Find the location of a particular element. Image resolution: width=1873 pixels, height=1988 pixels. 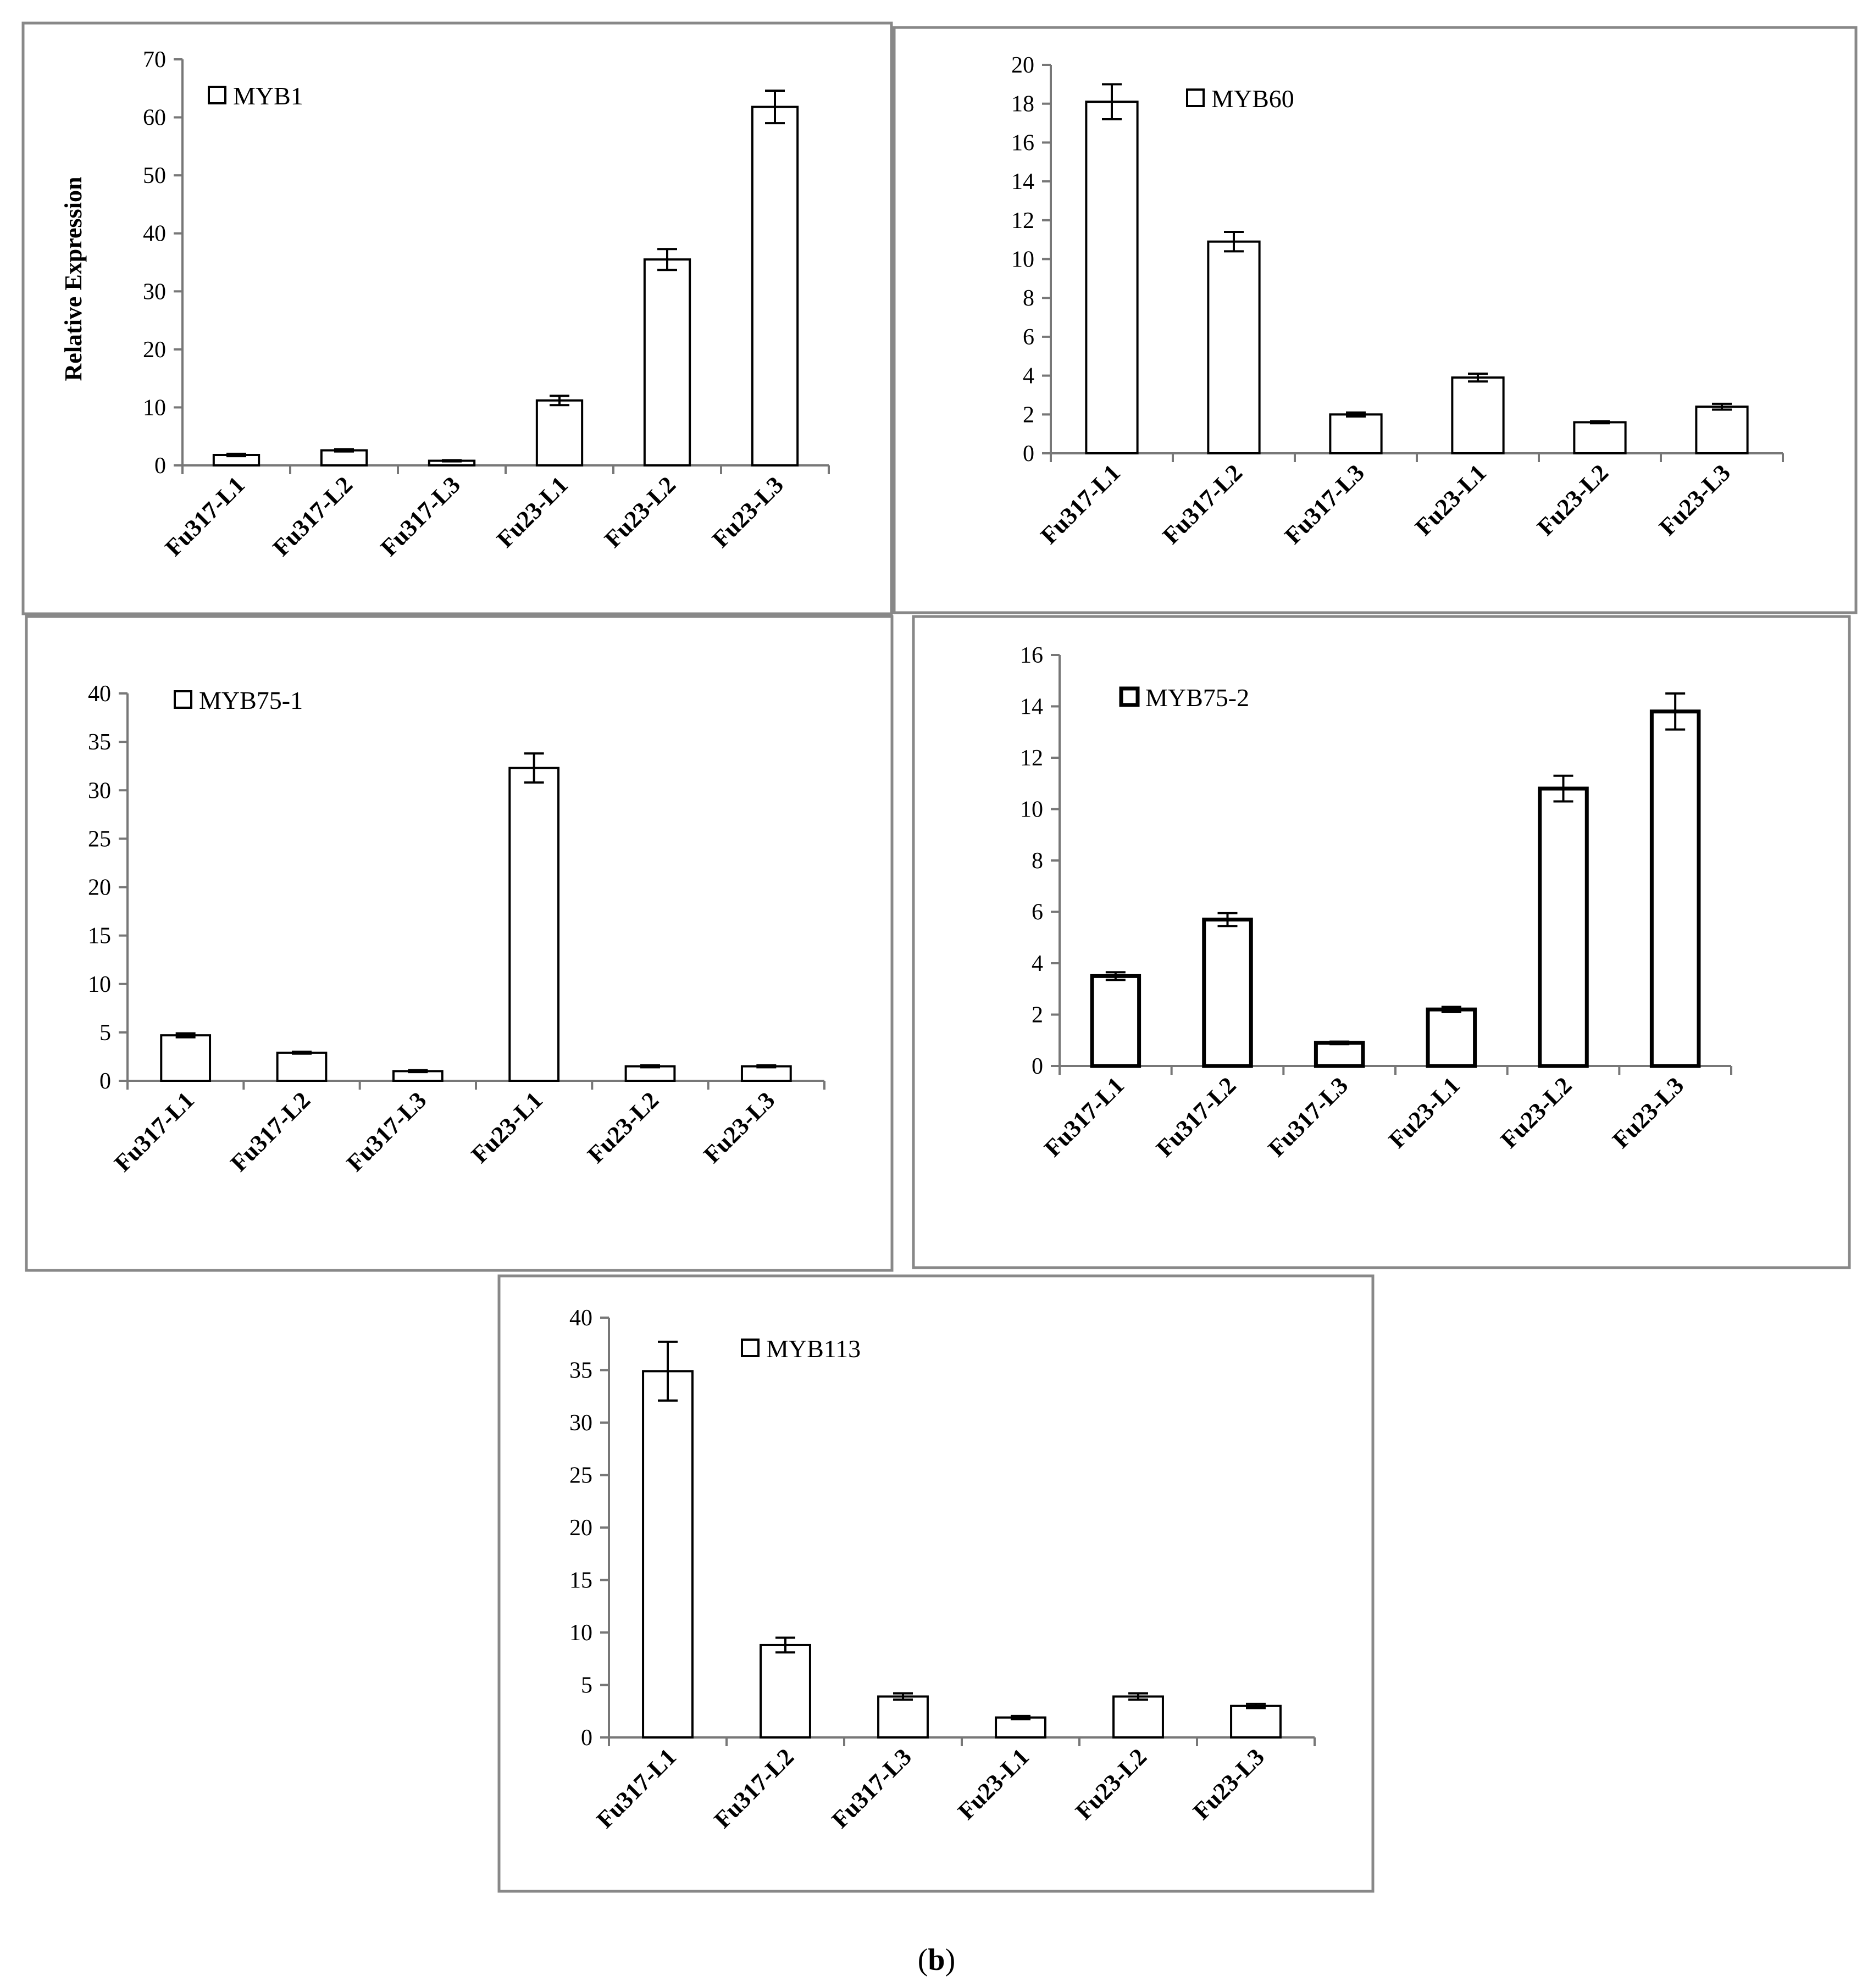

legend-label: MYB1 is located at coordinates (268, 96).